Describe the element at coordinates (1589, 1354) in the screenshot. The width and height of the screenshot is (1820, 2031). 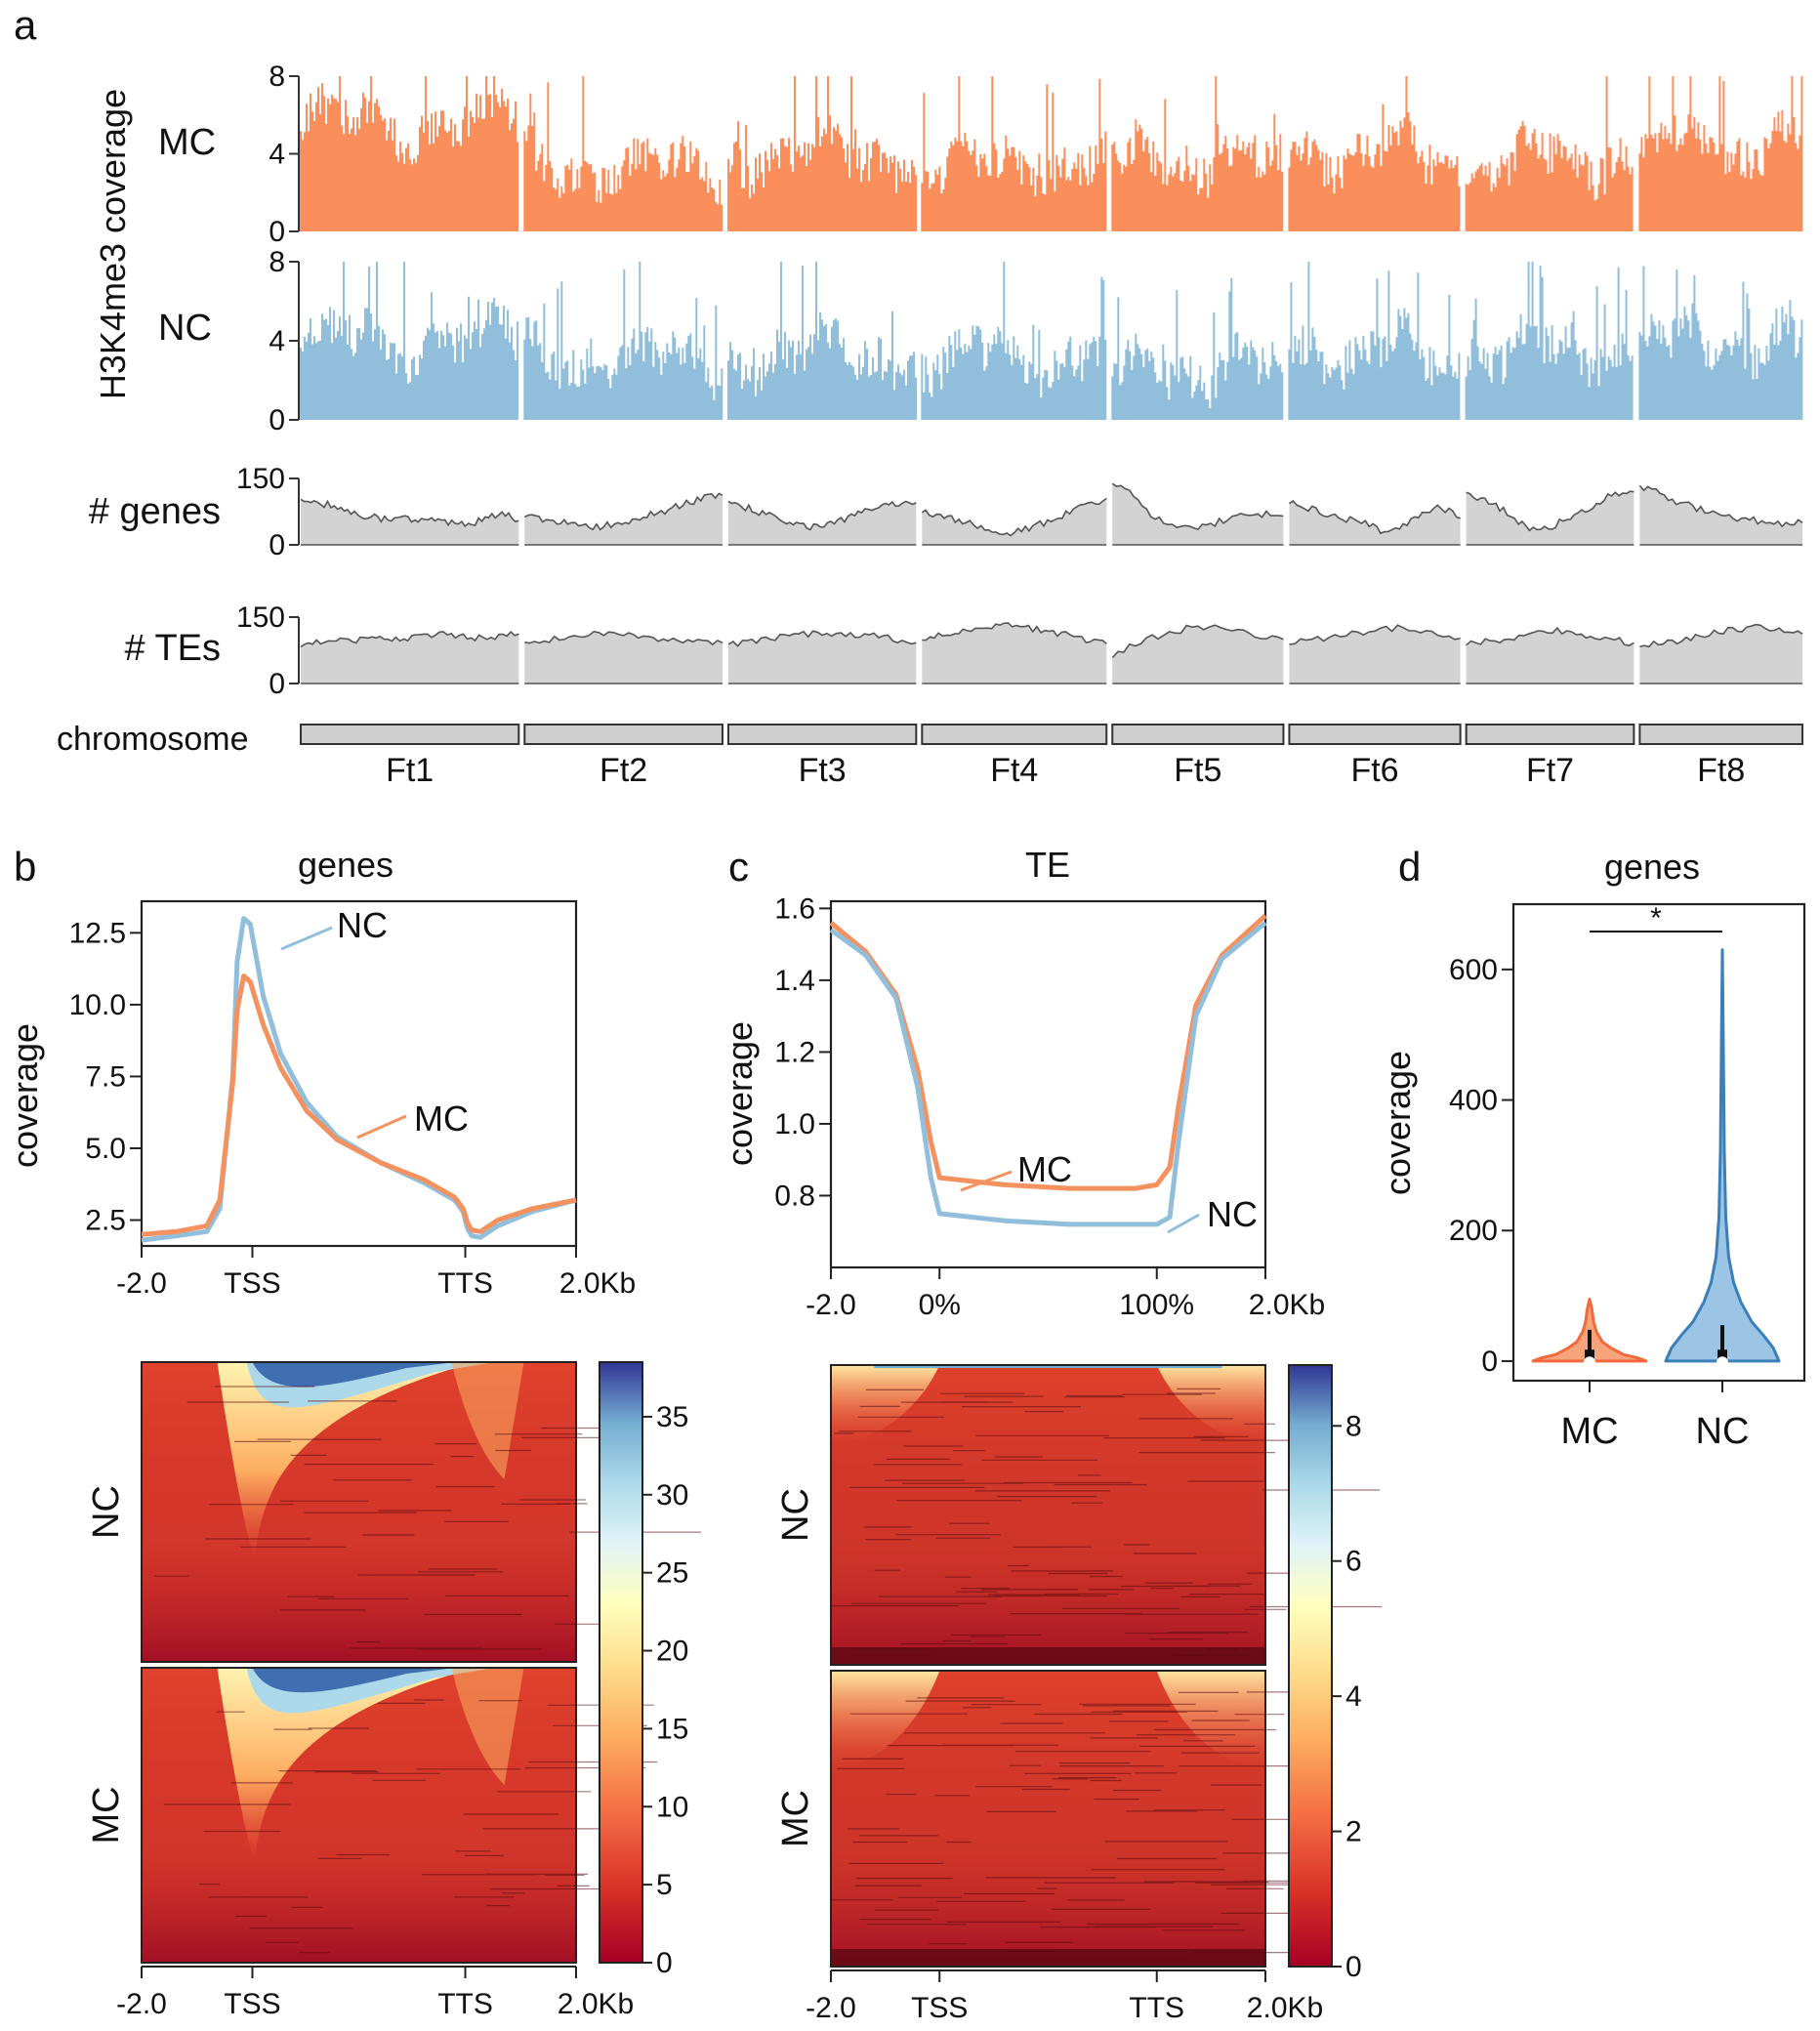
I see `violin-median-box` at that location.